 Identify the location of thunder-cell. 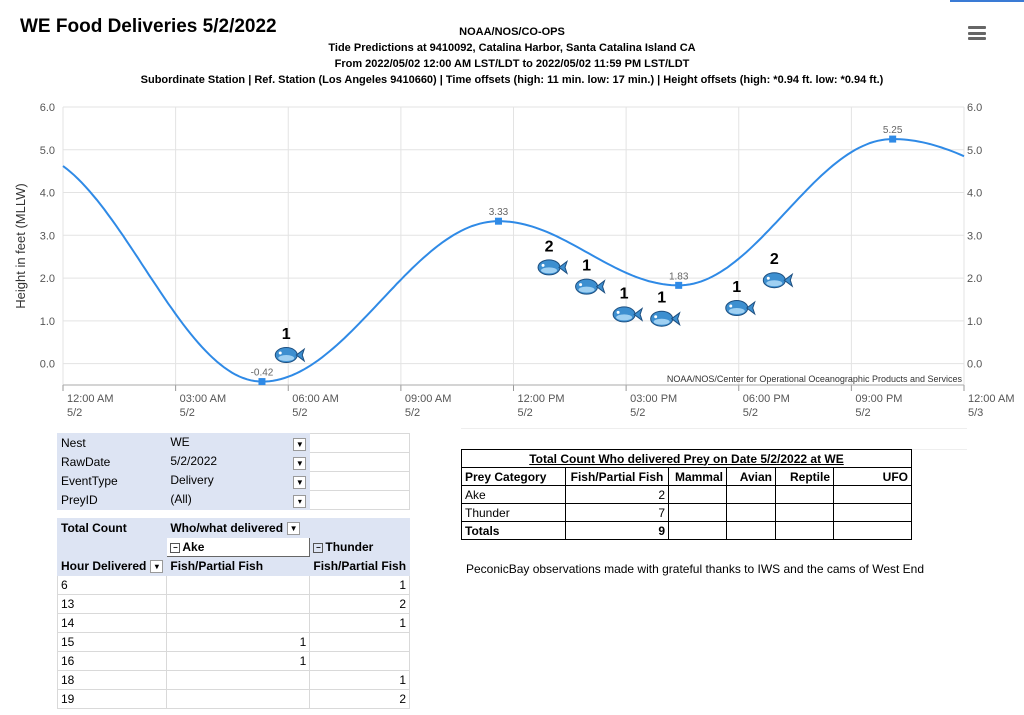
(360, 642).